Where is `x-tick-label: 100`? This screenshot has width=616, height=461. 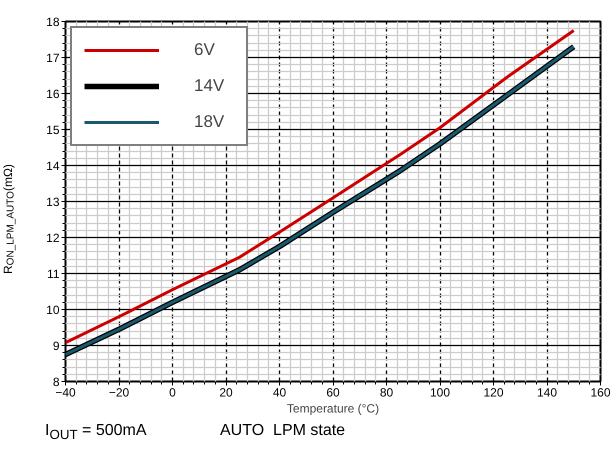 x-tick-label: 100 is located at coordinates (440, 393).